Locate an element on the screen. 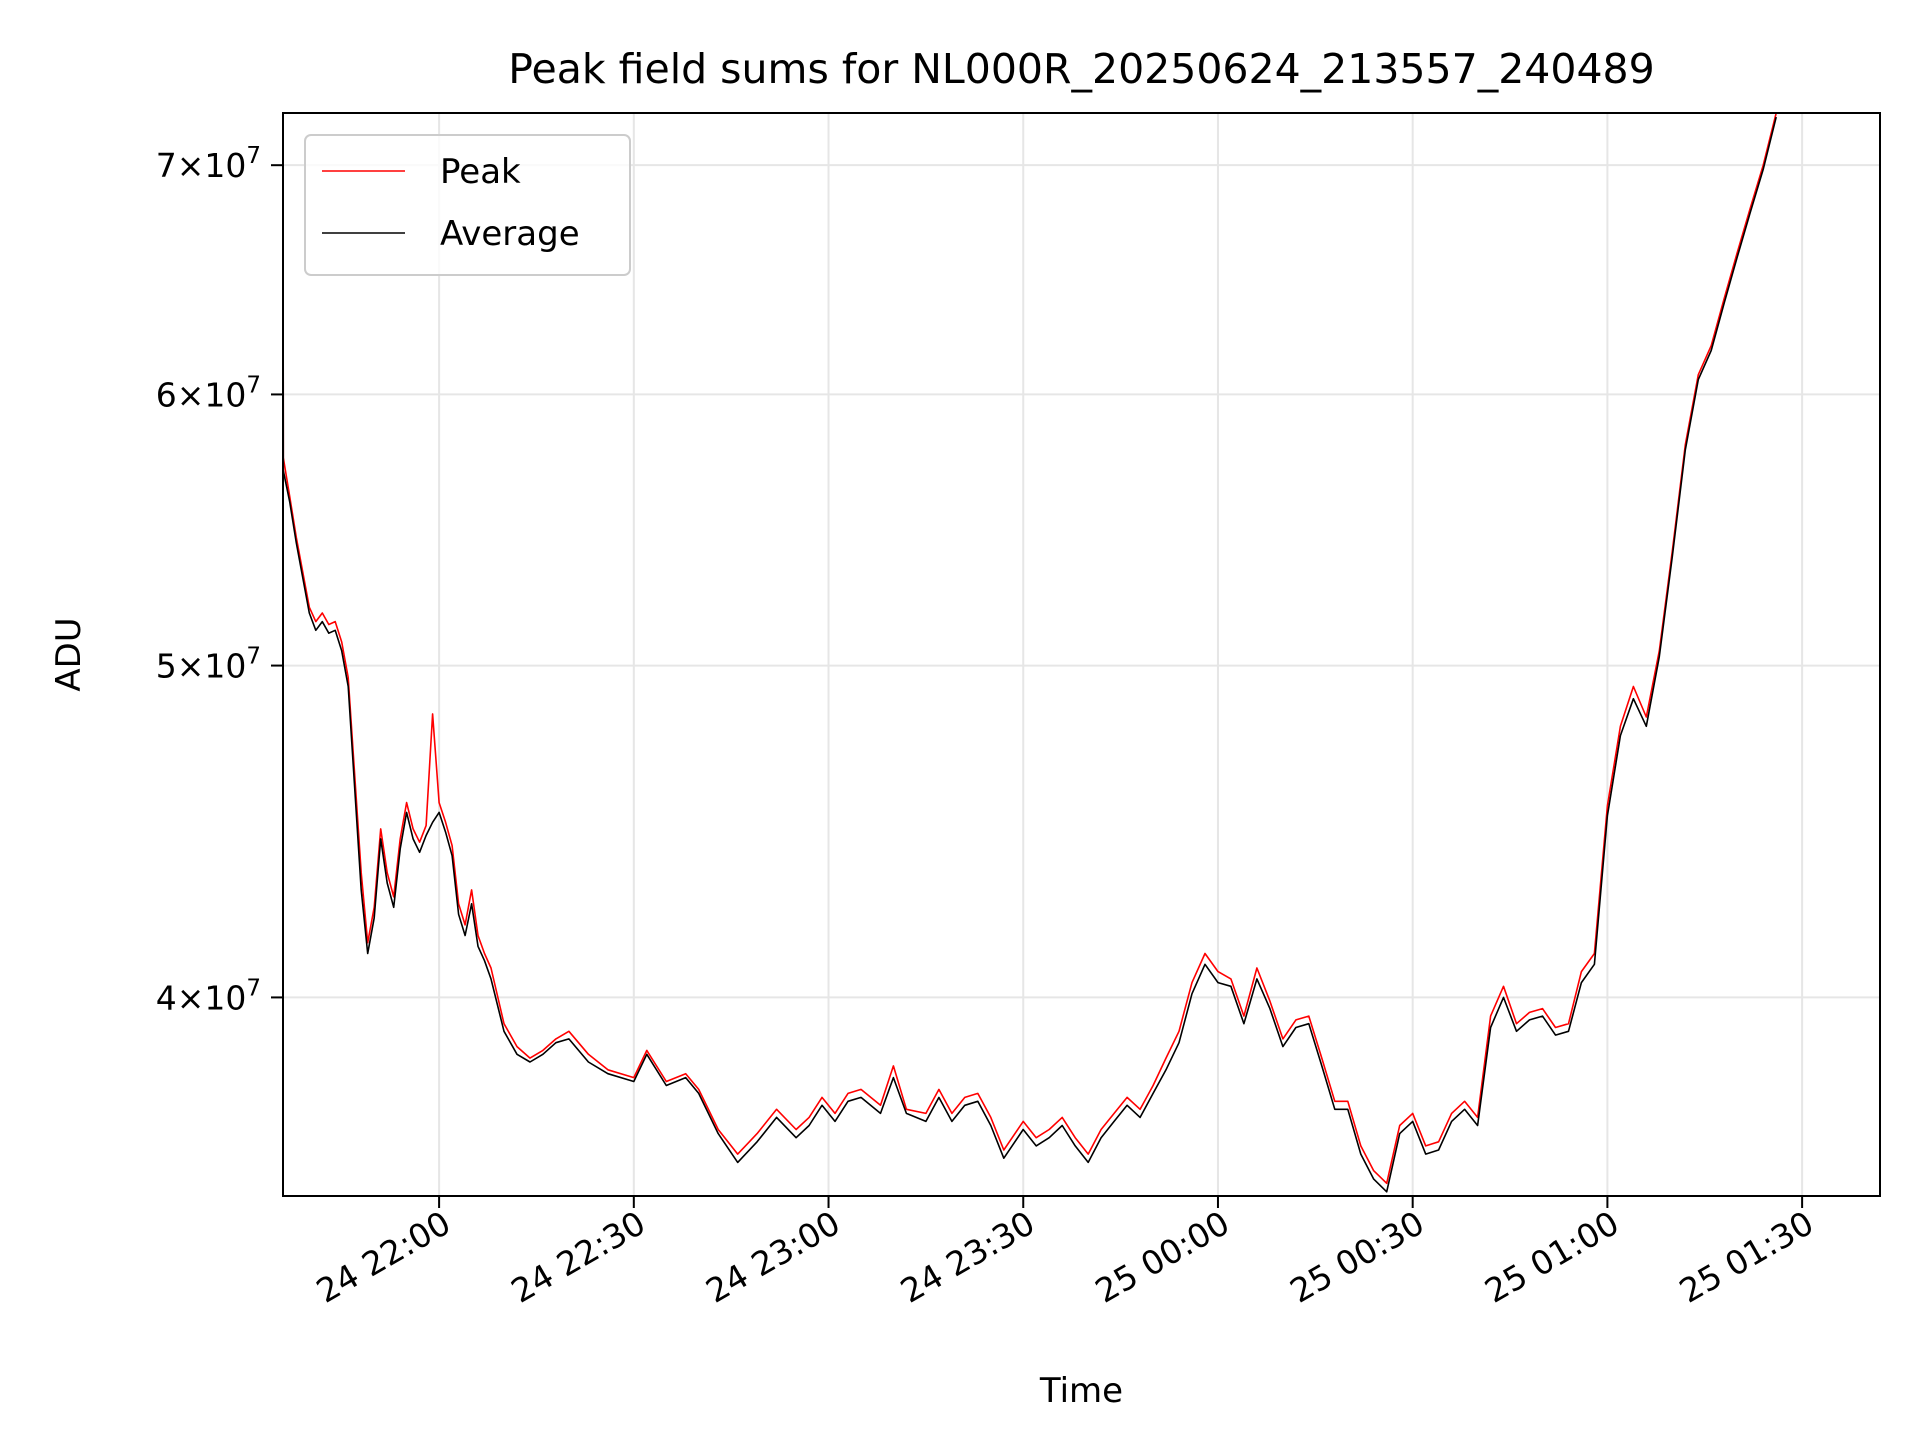 Image resolution: width=1920 pixels, height=1440 pixels. legend-label-average: Average is located at coordinates (510, 234).